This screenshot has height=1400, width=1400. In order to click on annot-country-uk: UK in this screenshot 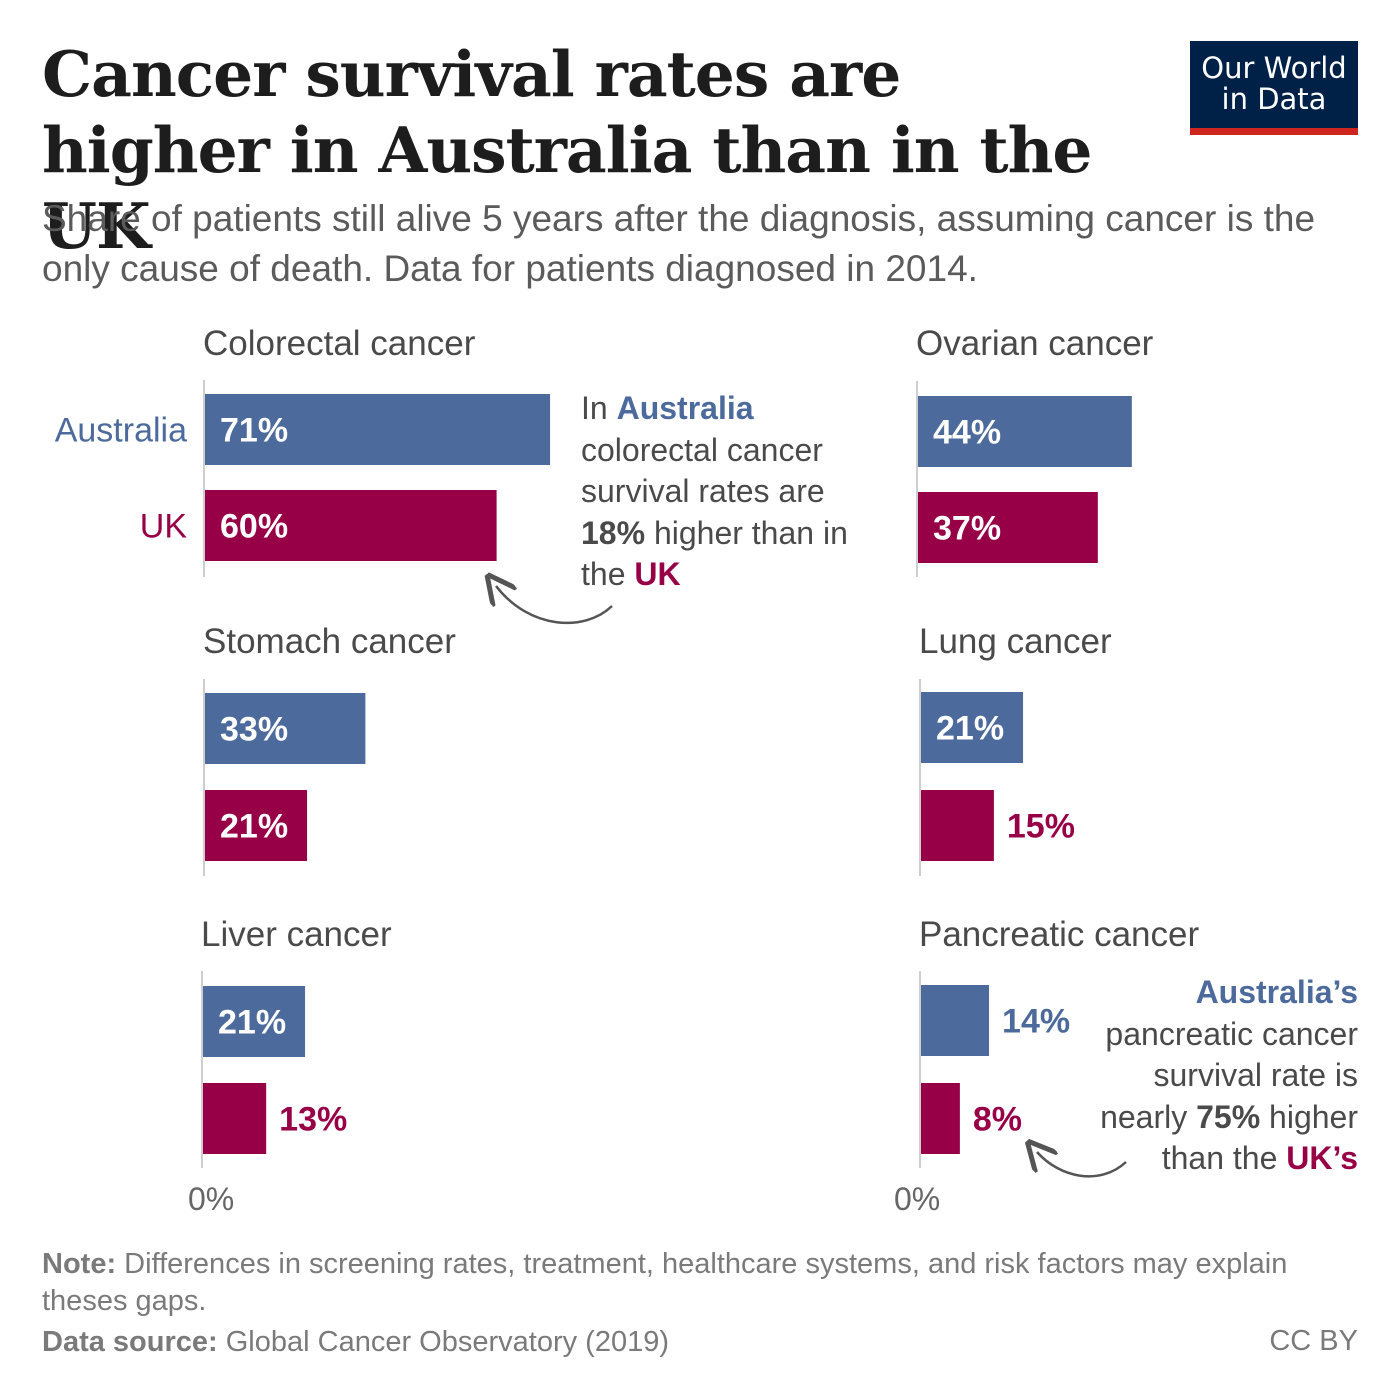, I will do `click(657, 574)`.